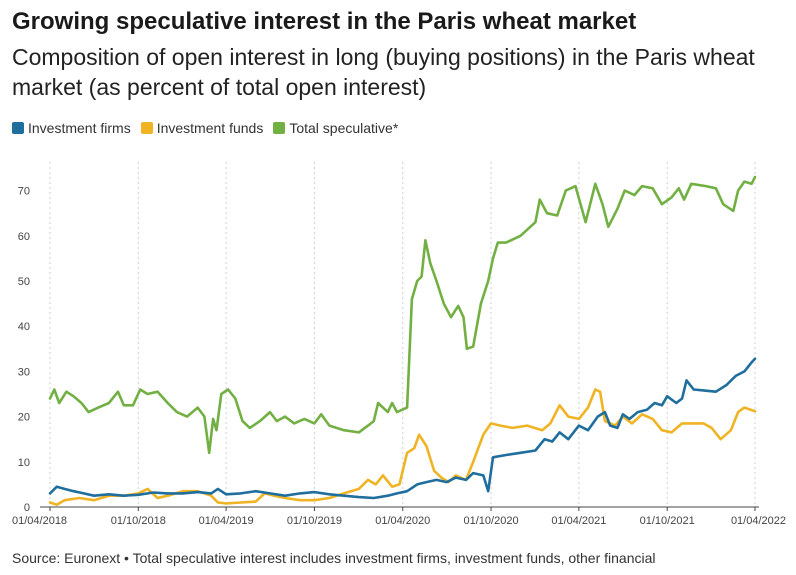 The width and height of the screenshot is (796, 575). What do you see at coordinates (18, 128) in the screenshot?
I see `legend-swatch-investment-firms` at bounding box center [18, 128].